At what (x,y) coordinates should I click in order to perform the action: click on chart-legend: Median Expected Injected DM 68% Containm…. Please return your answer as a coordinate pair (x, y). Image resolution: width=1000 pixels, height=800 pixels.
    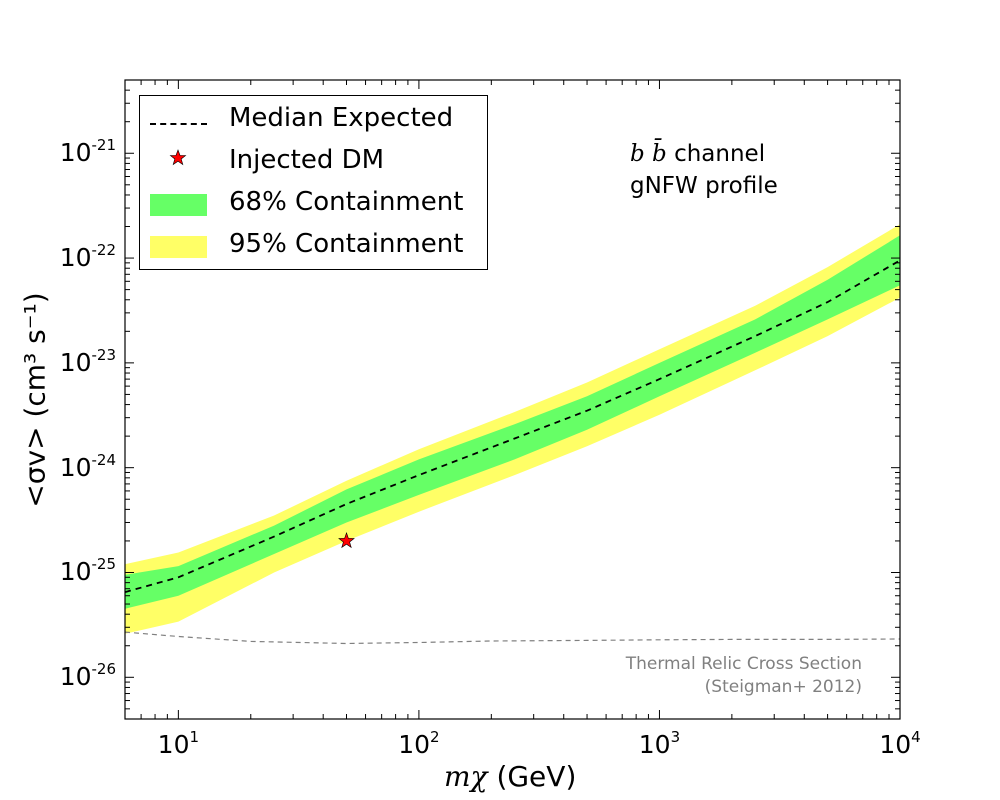
    Looking at the image, I should click on (313, 182).